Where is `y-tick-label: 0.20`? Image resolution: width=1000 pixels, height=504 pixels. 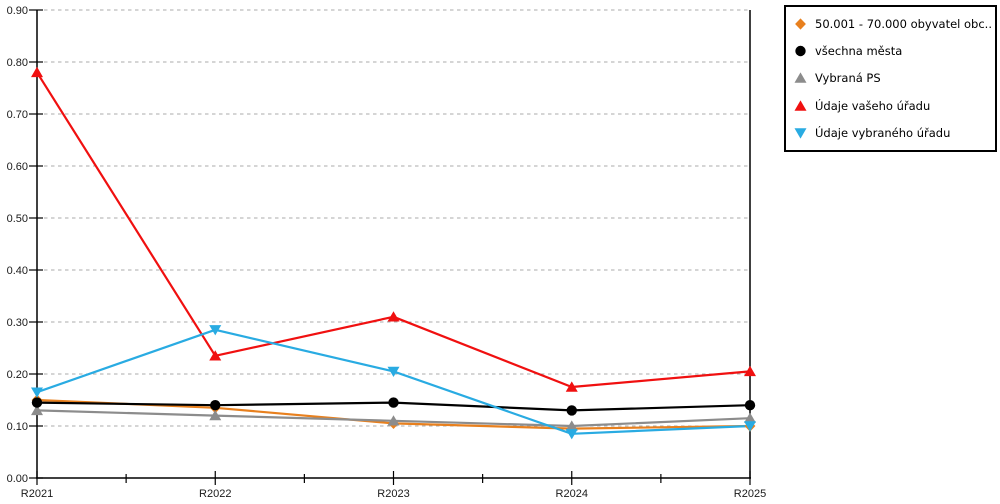
y-tick-label: 0.20 is located at coordinates (17, 375).